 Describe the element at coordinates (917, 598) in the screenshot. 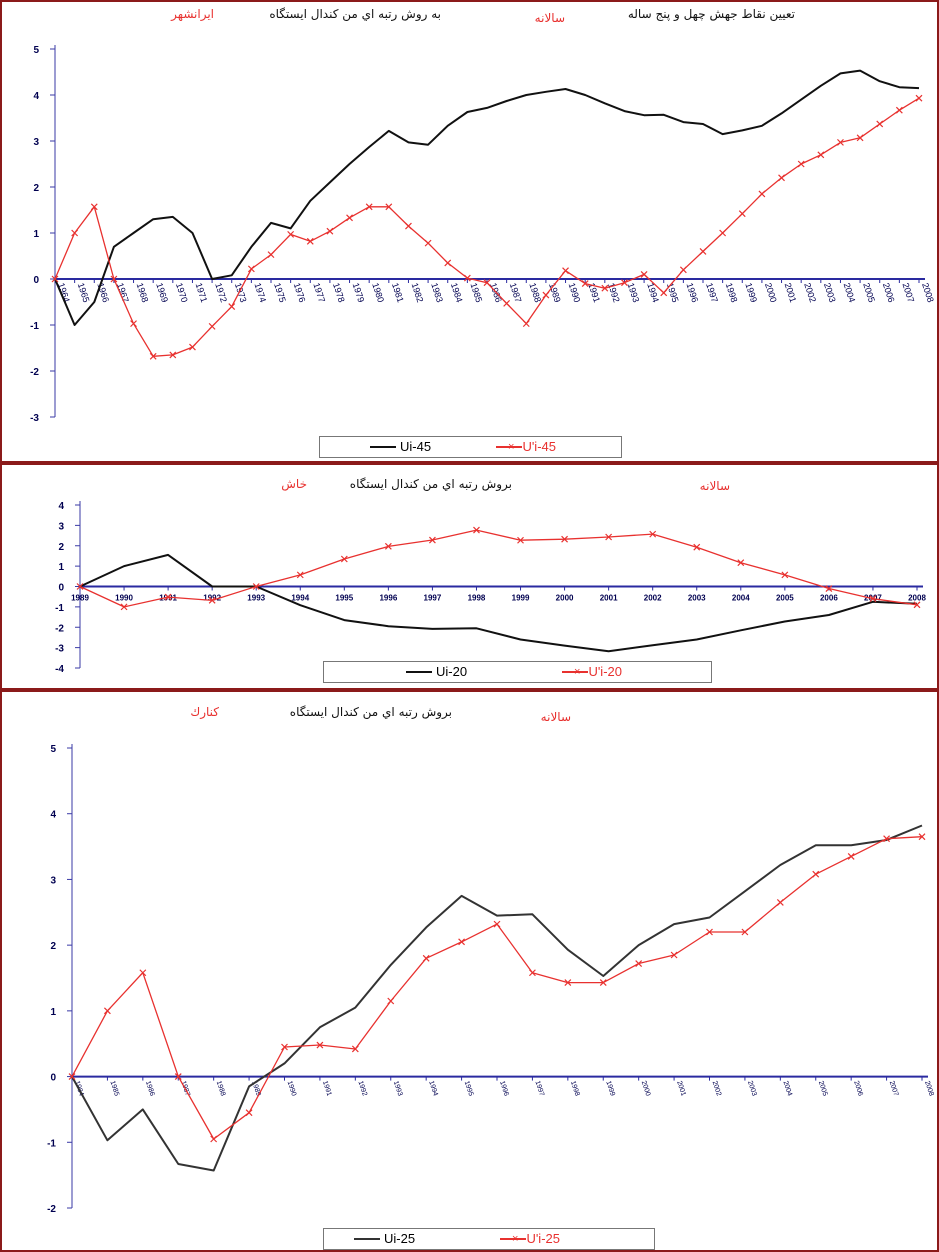

I see `x-tick-label: 2008` at that location.